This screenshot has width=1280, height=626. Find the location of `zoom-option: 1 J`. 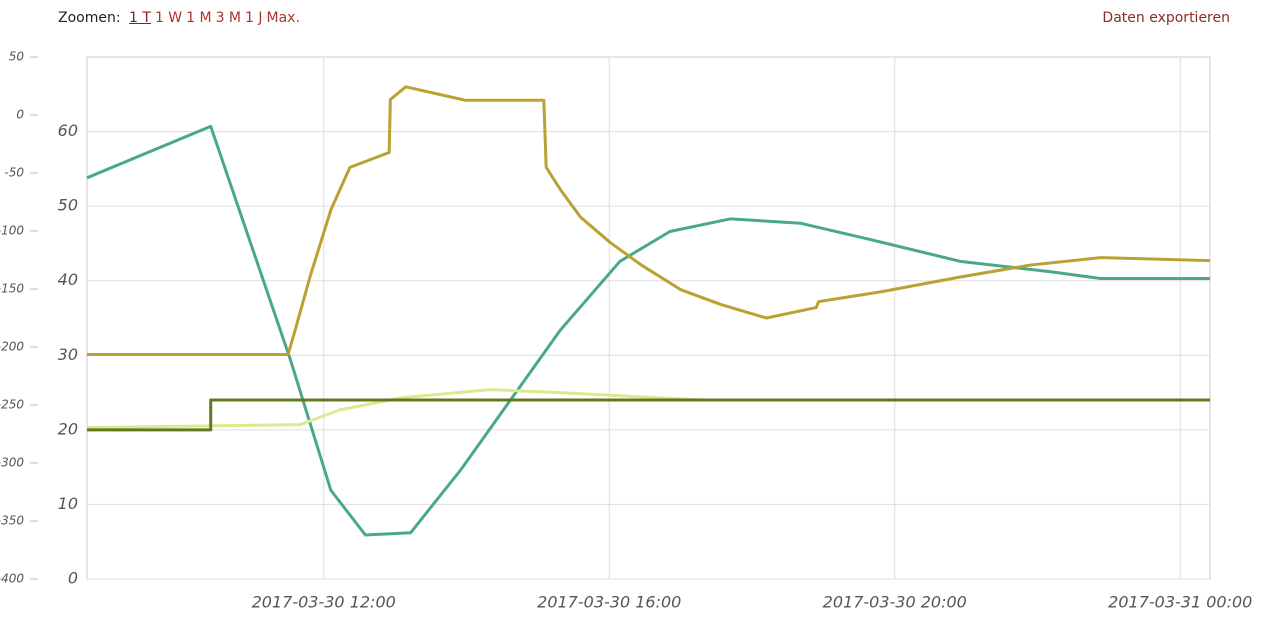

zoom-option: 1 J is located at coordinates (254, 18).